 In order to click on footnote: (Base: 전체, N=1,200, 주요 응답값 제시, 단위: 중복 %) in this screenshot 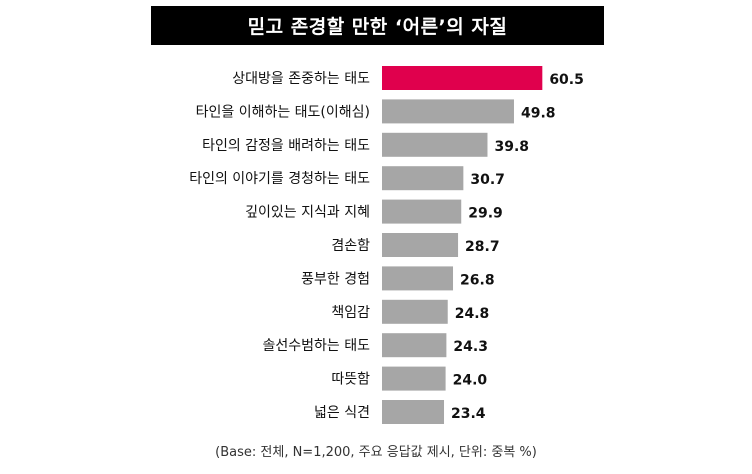, I will do `click(376, 452)`.